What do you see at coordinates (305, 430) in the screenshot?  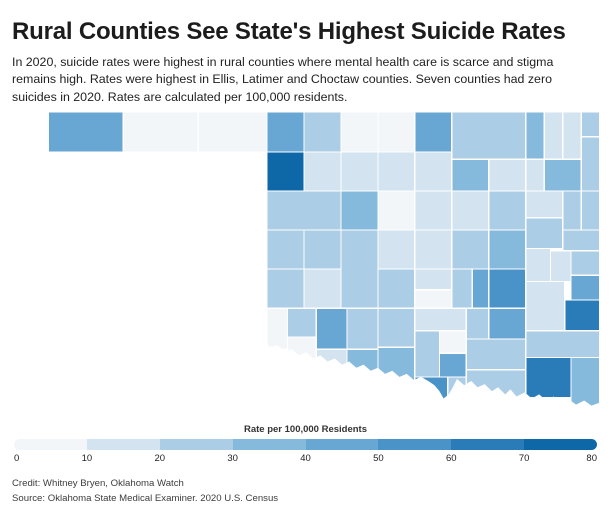 I see `legend-title: Rate per 100,000 Residents` at bounding box center [305, 430].